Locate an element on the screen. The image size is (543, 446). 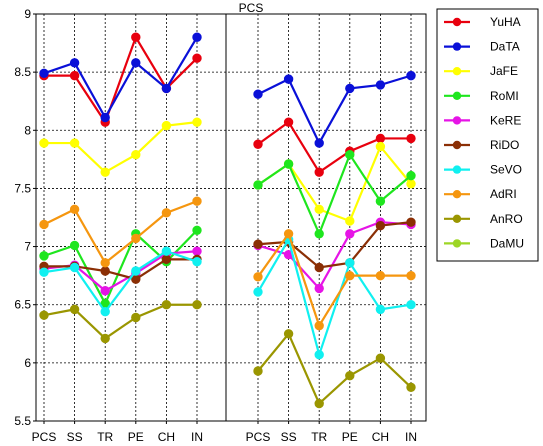
legend-item: RoMI is located at coordinates (481, 96).